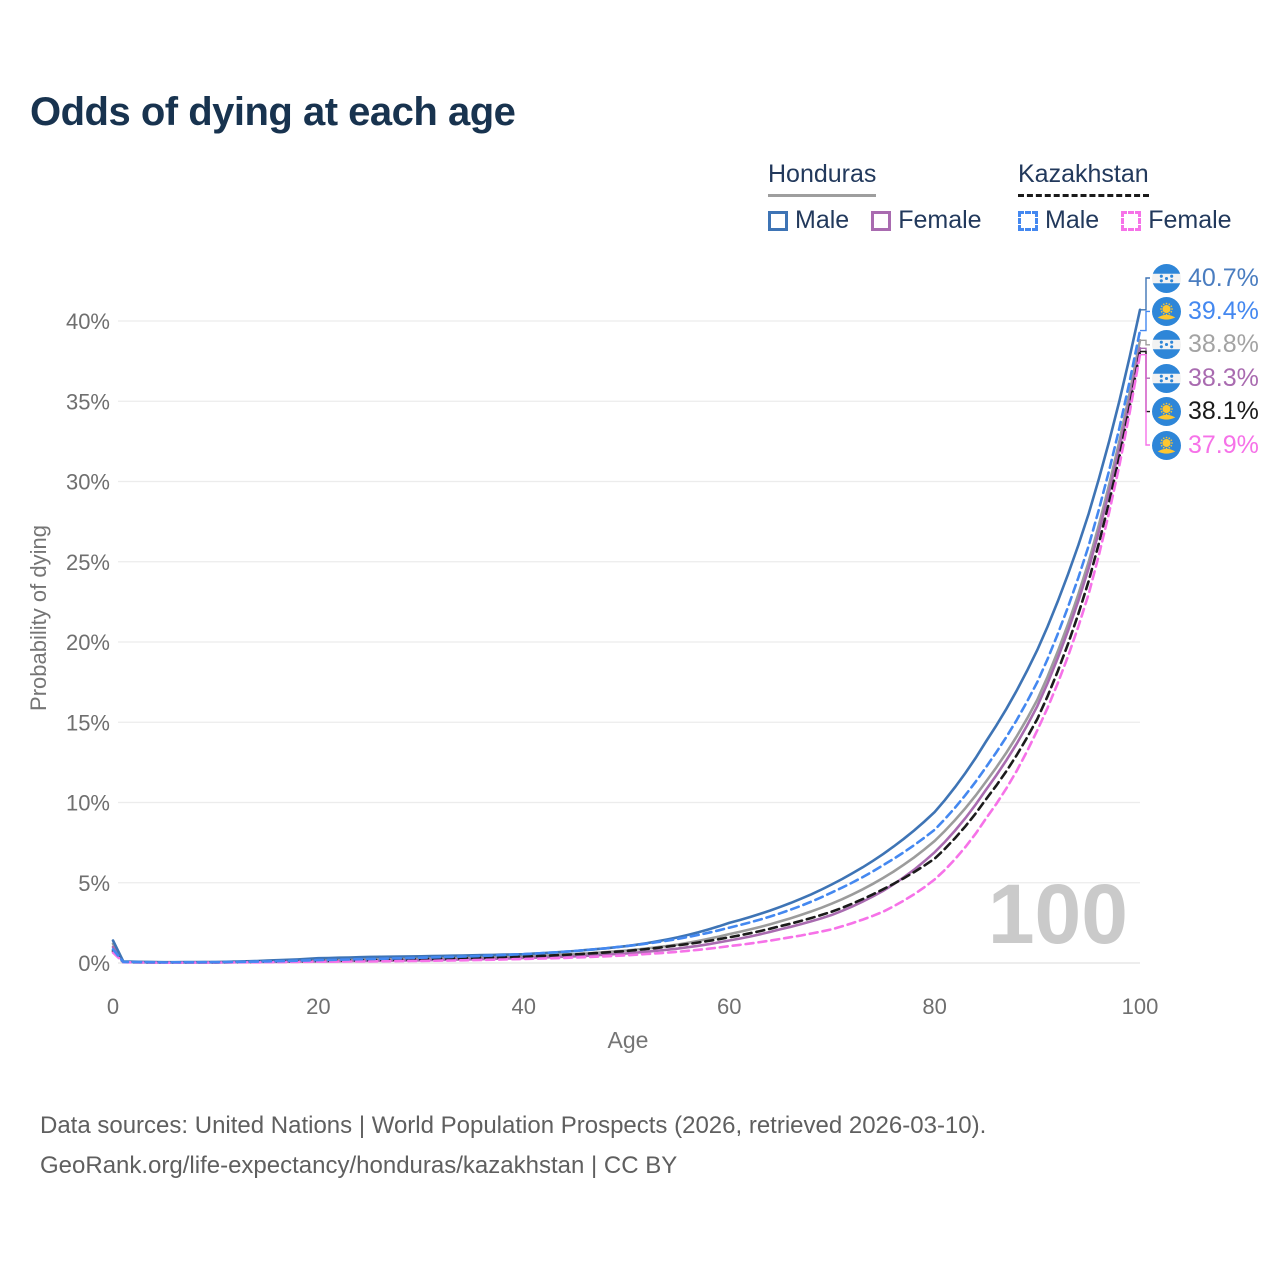  I want to click on y-axis-title: Probability of dying, so click(38, 618).